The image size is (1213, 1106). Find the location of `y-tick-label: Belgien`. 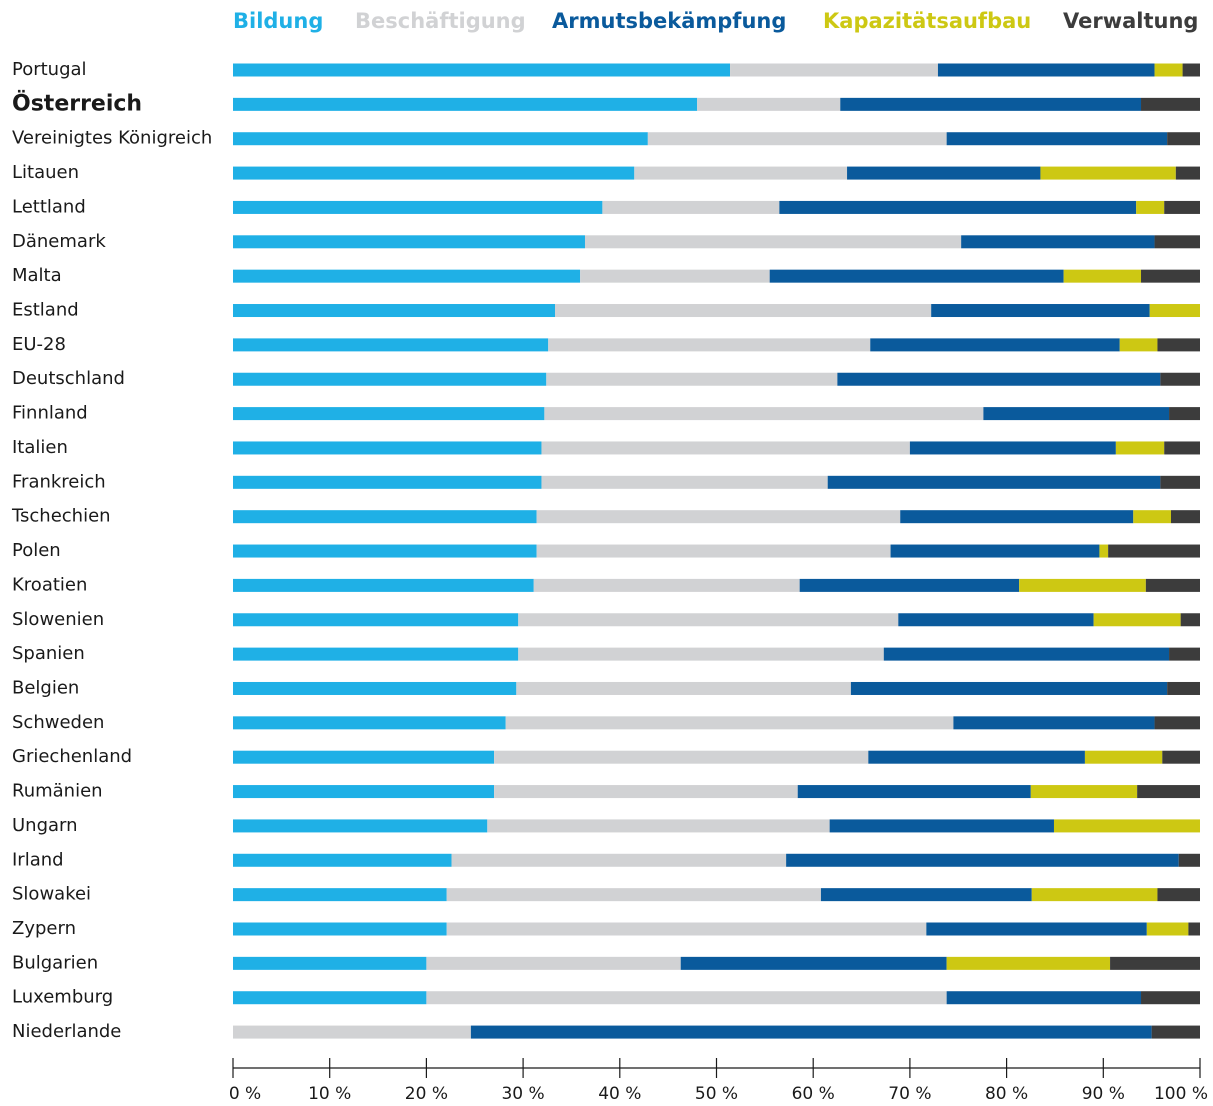

y-tick-label: Belgien is located at coordinates (45, 687).